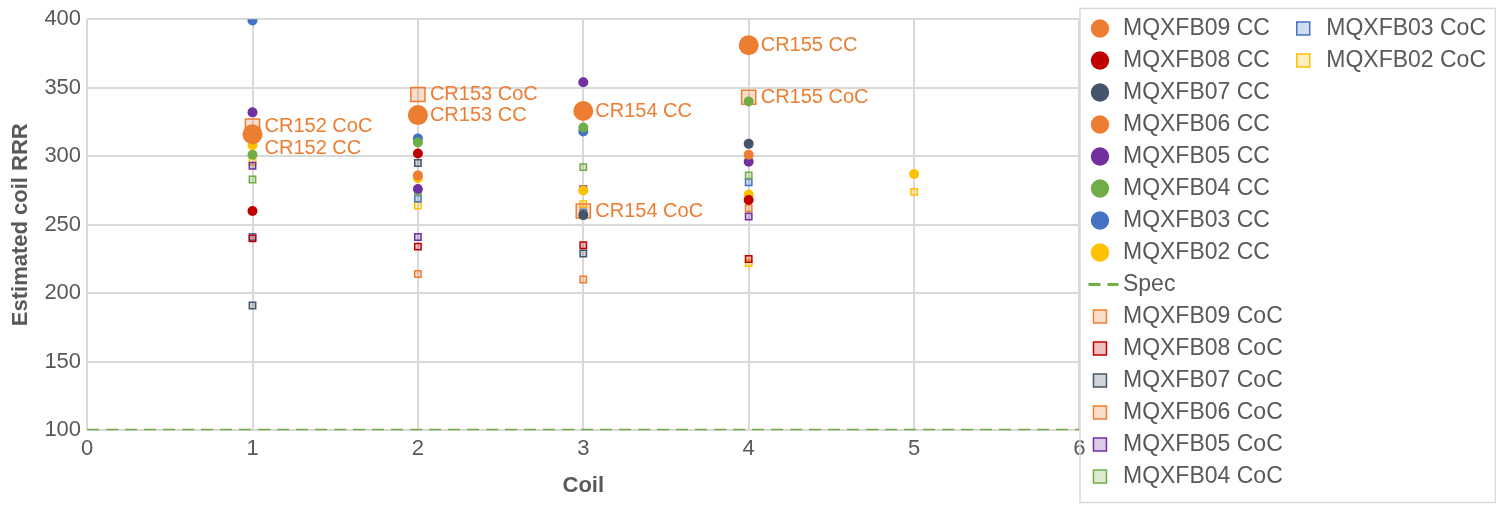 The height and width of the screenshot is (507, 1496). Describe the element at coordinates (1196, 250) in the screenshot. I see `legend-label: MQXFB02 CC` at that location.